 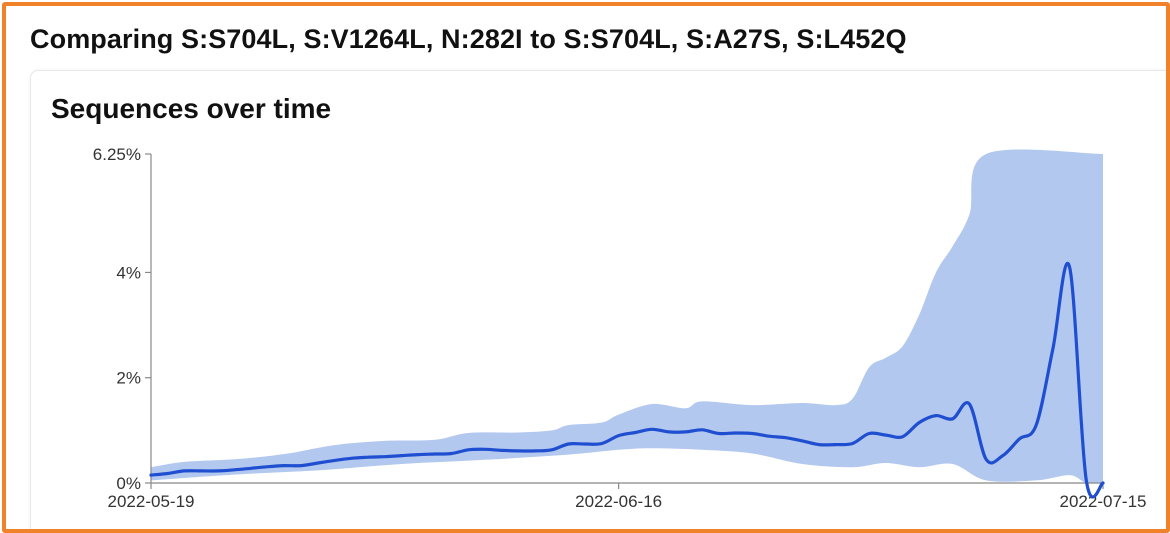 What do you see at coordinates (128, 272) in the screenshot?
I see `y-tick-label: 4%` at bounding box center [128, 272].